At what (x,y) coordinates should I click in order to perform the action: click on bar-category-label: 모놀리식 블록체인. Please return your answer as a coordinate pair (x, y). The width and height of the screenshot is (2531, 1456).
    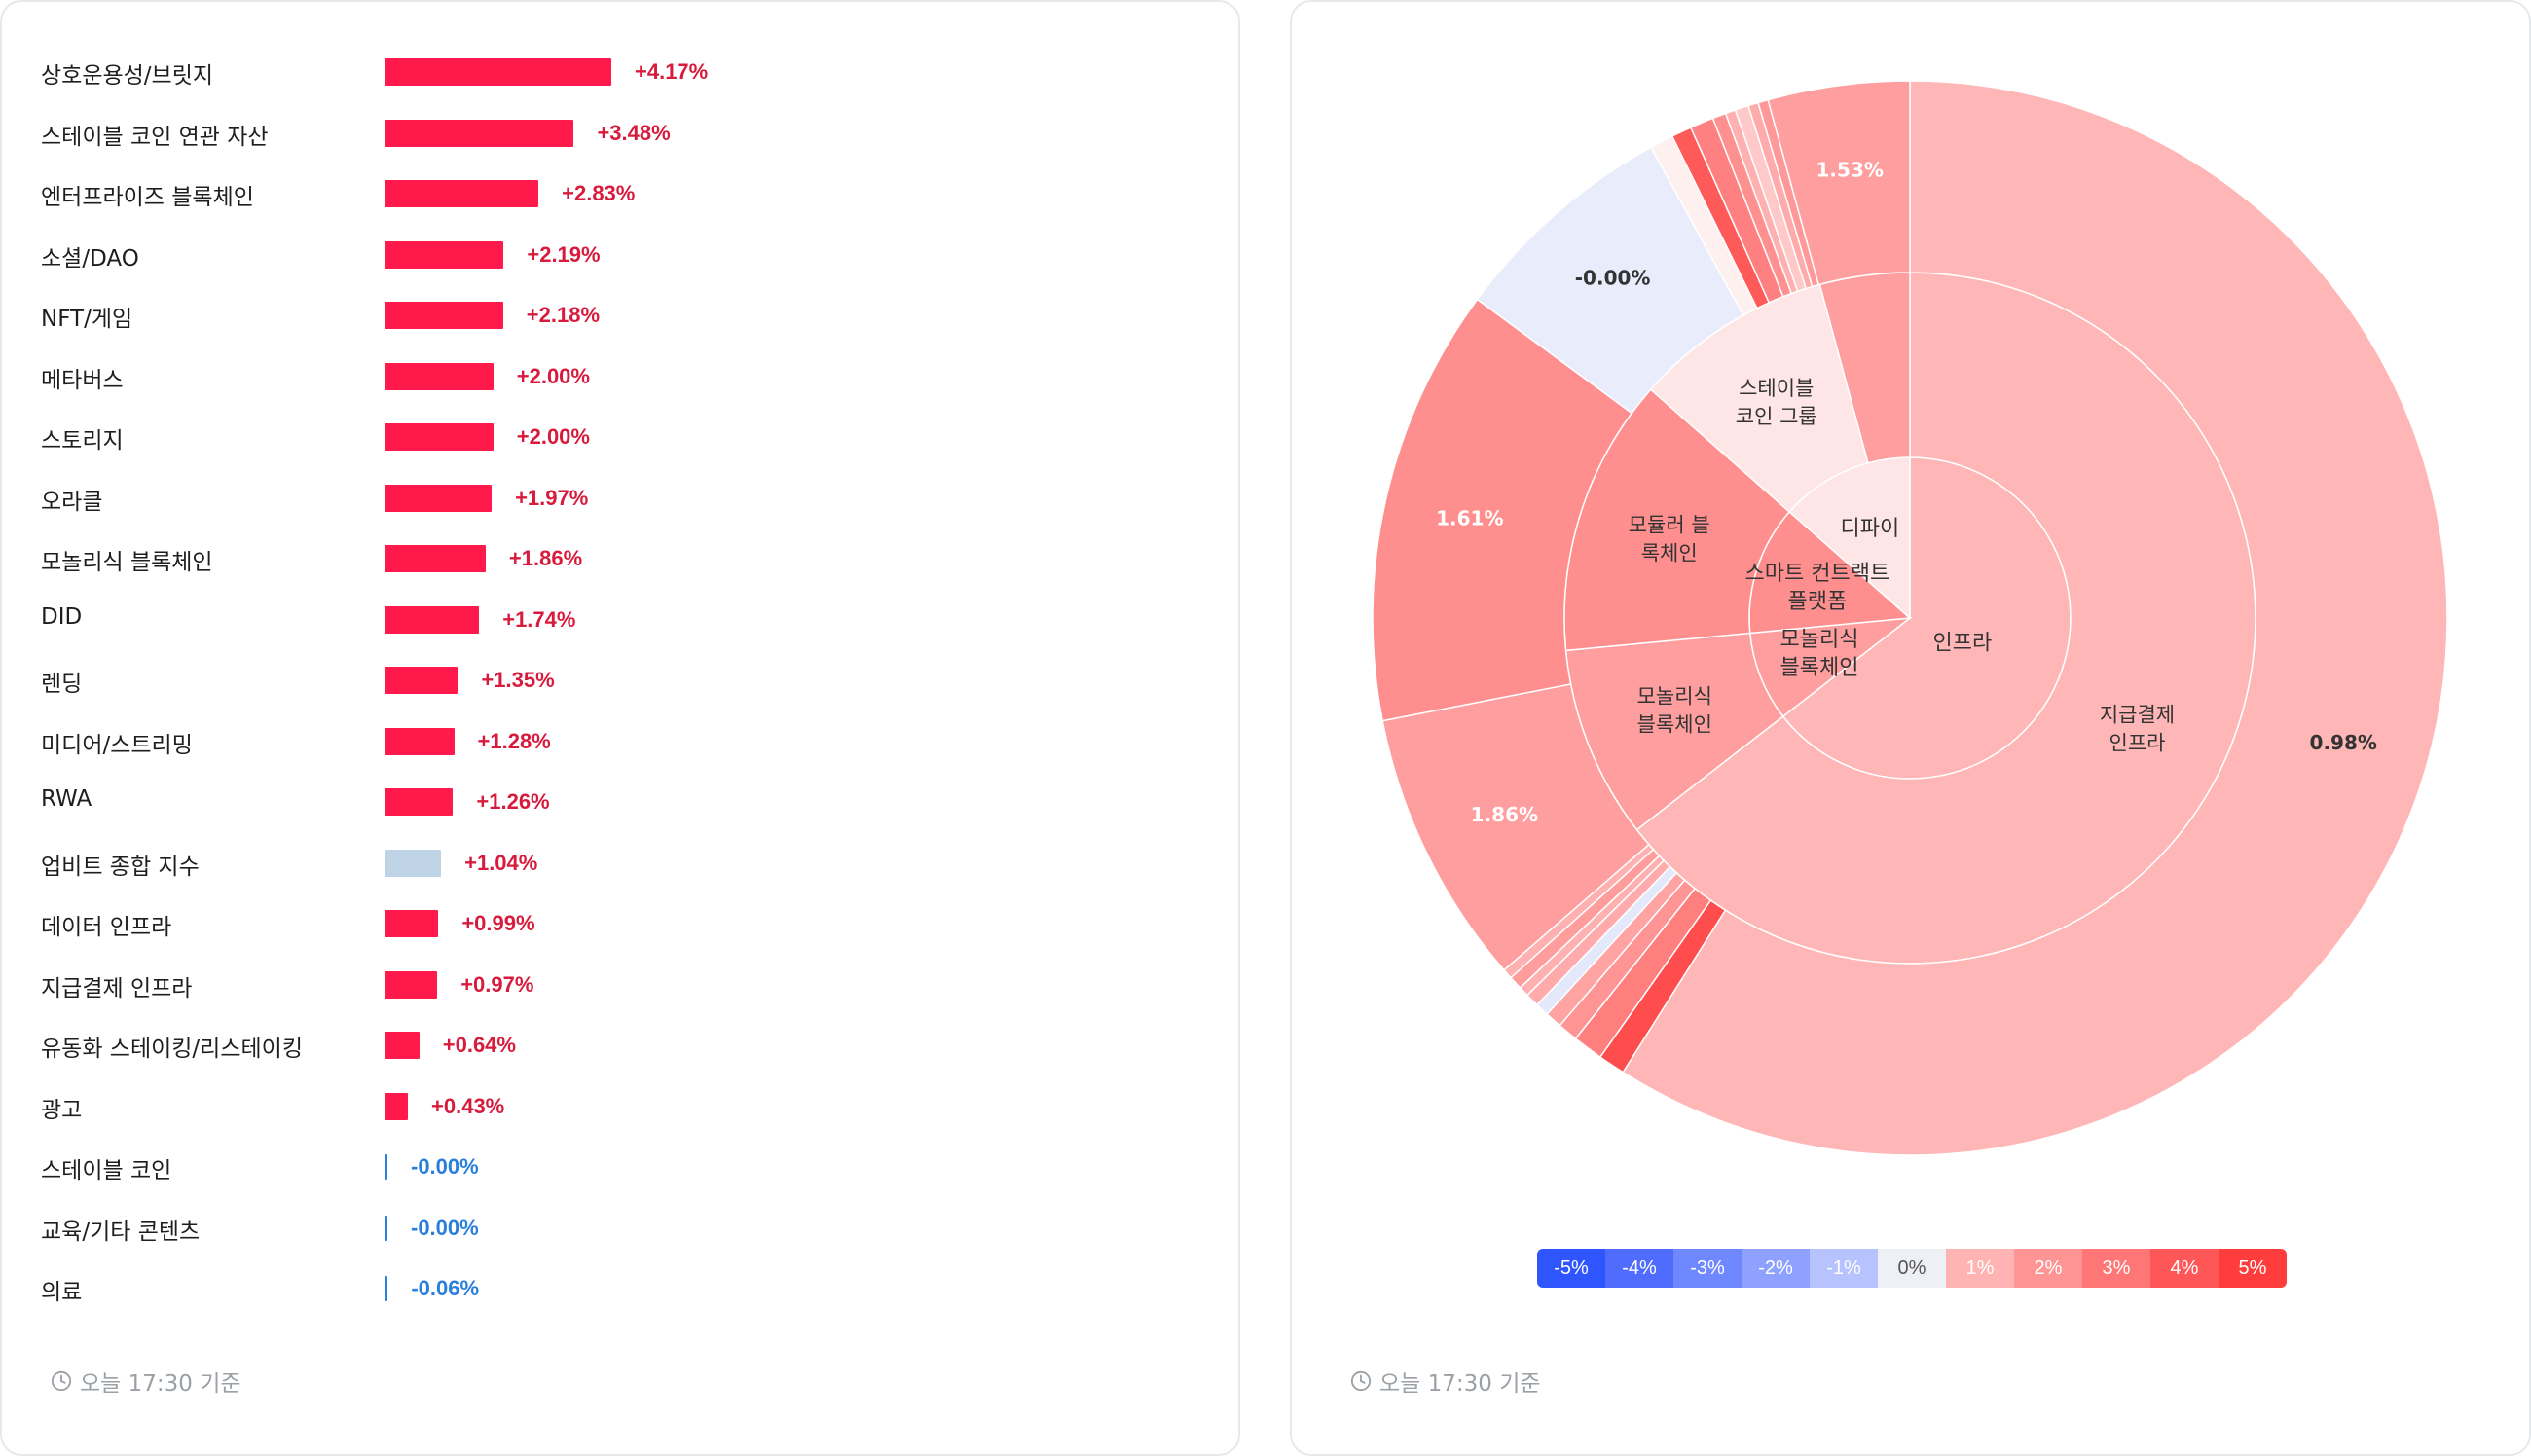
    Looking at the image, I should click on (127, 562).